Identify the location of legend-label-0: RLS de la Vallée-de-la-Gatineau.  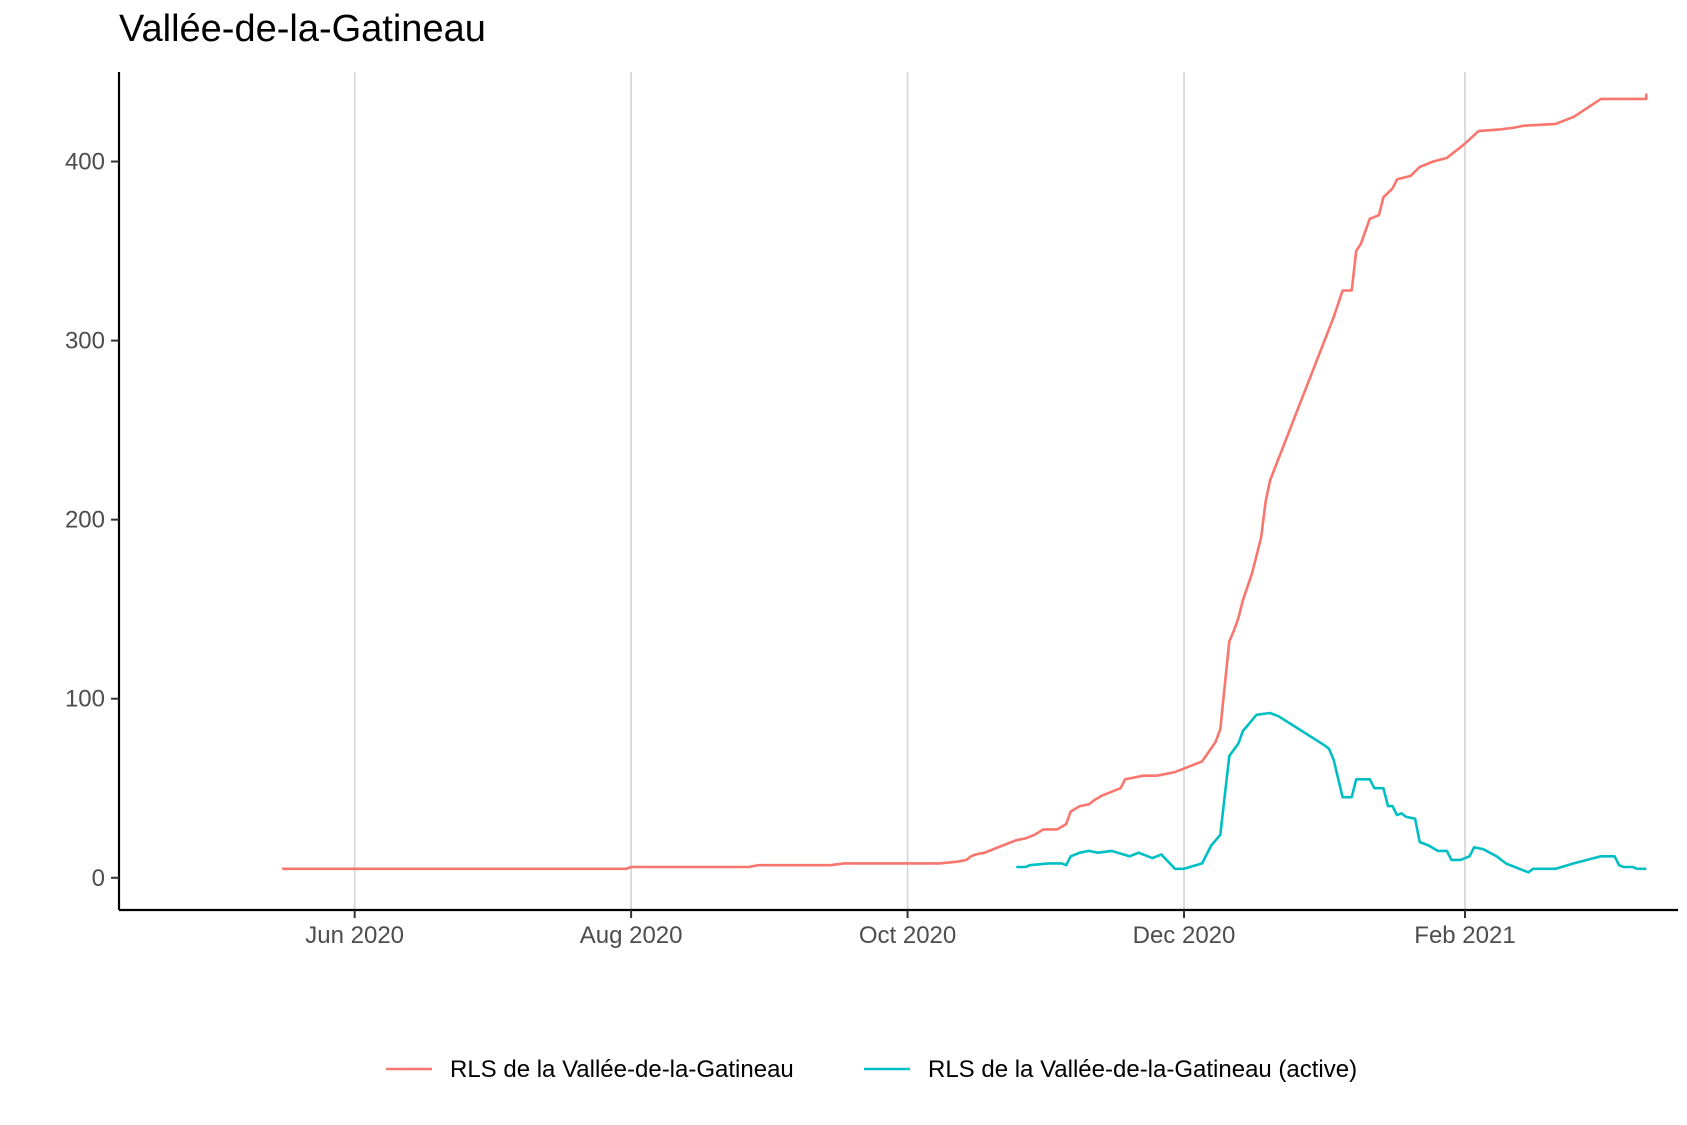
(622, 1069).